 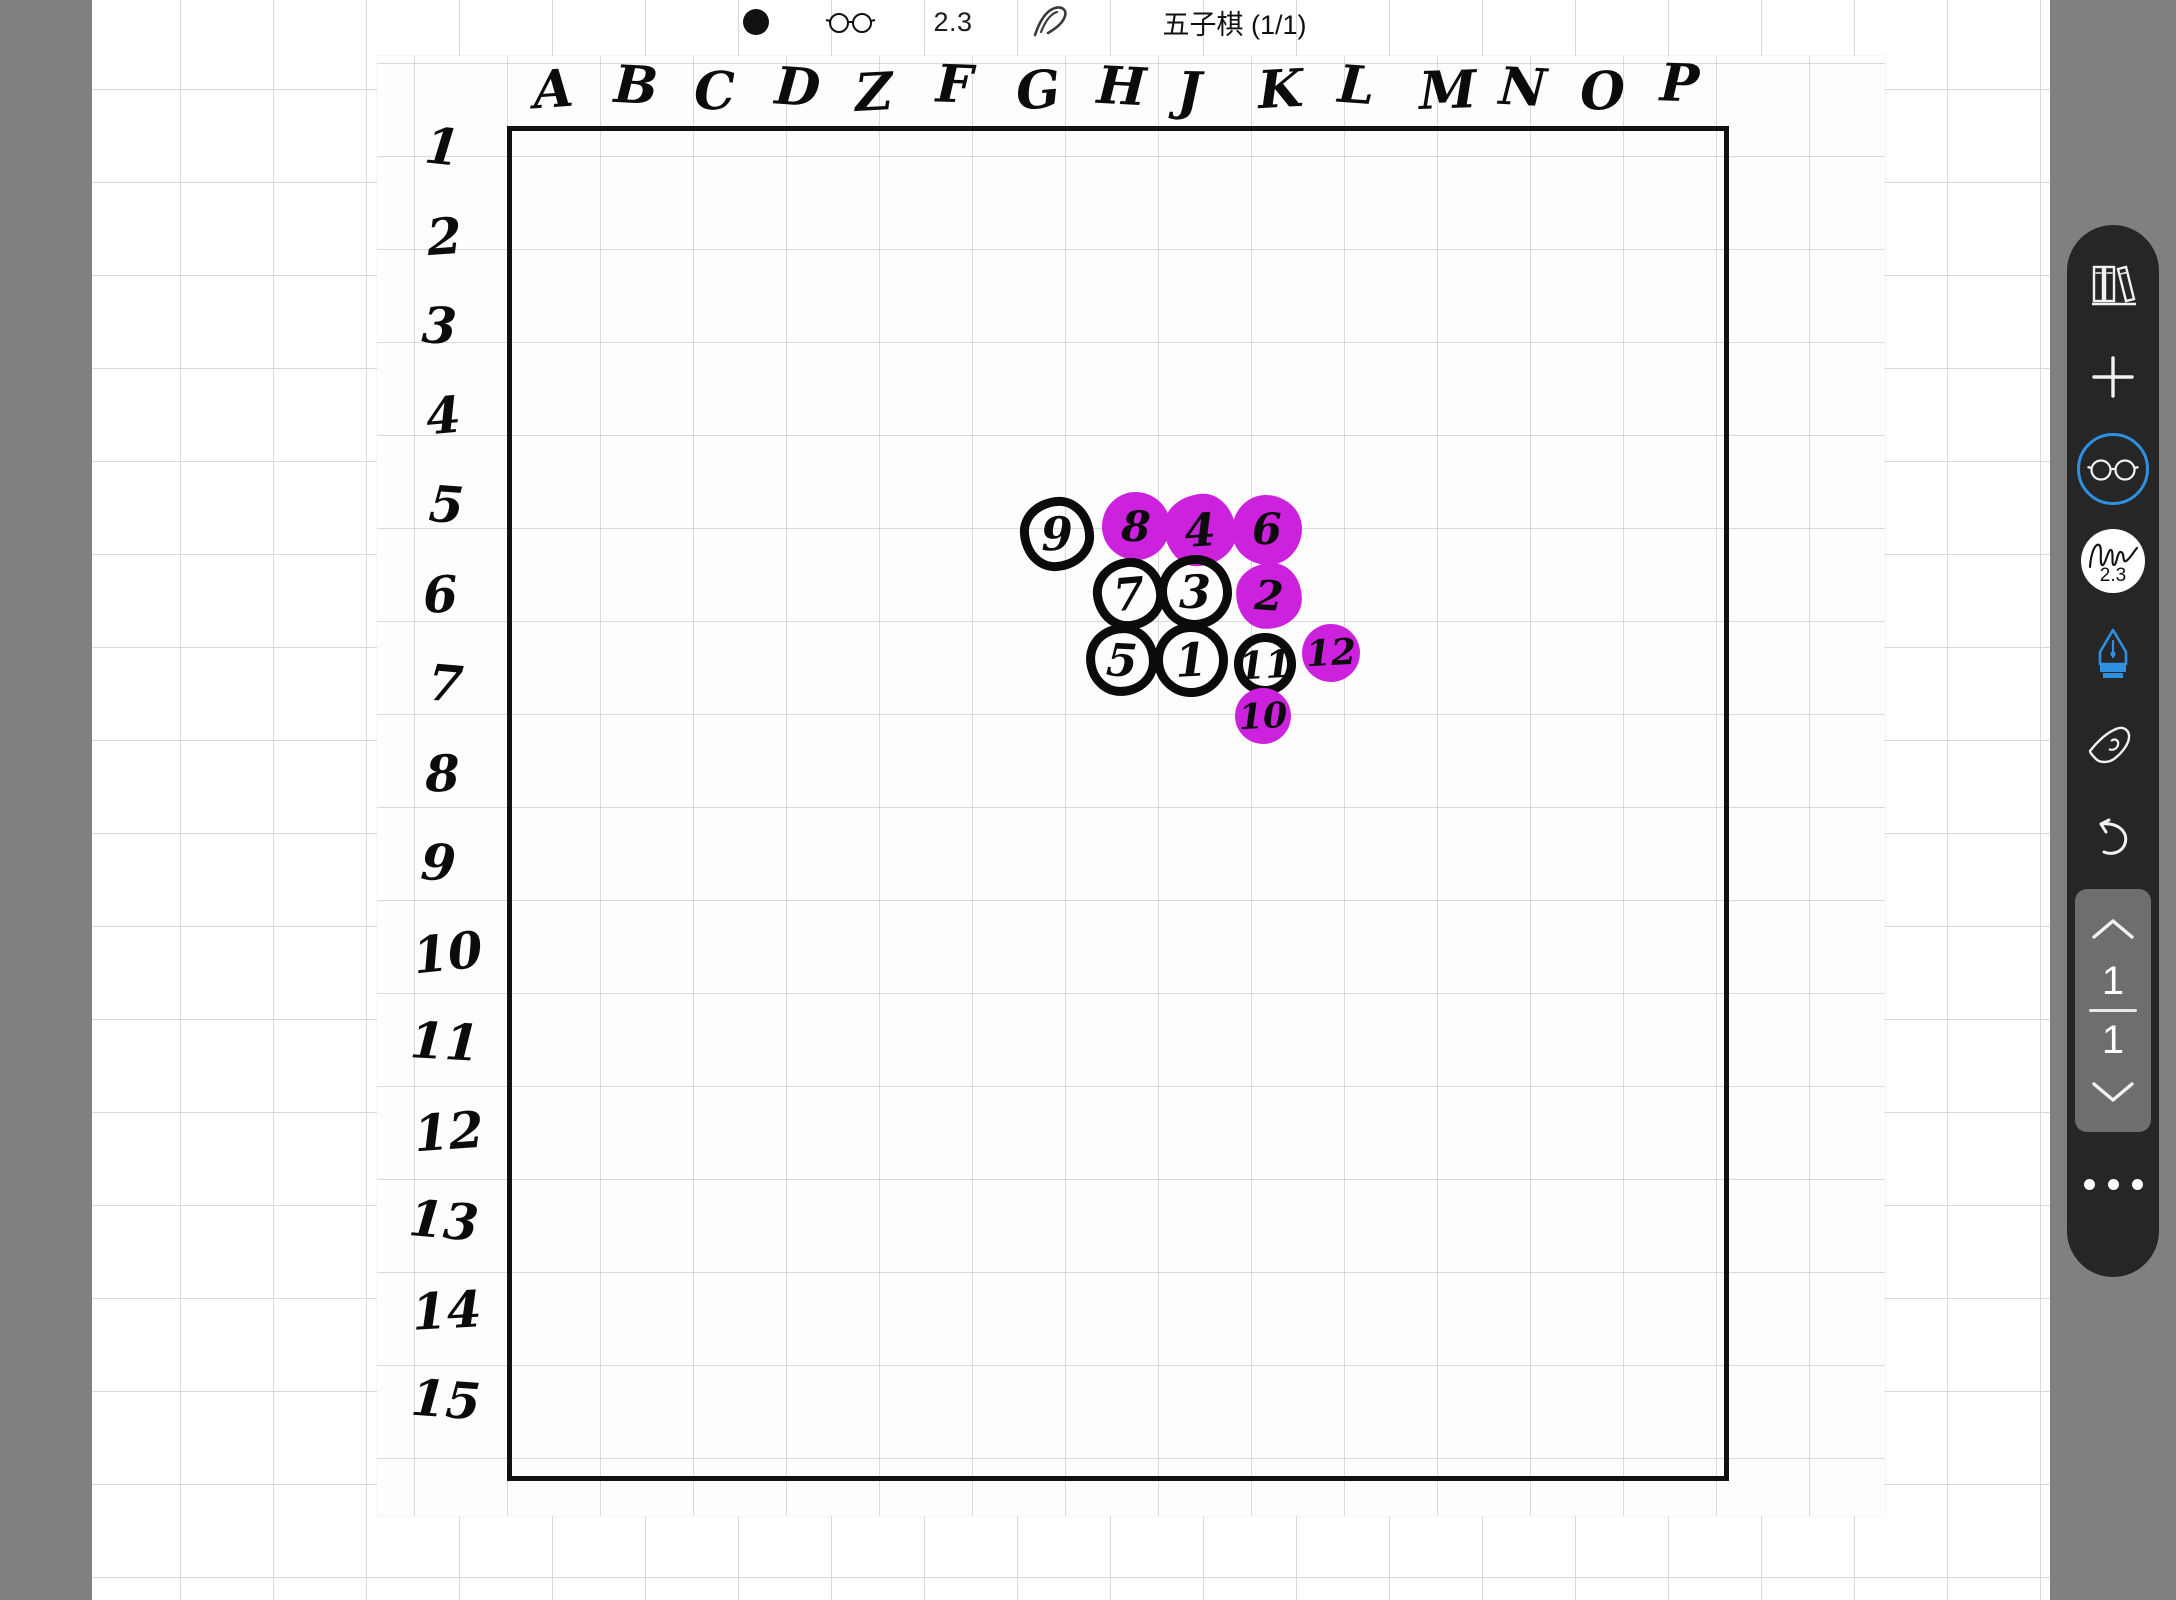 I want to click on document-title-label: 五子棋 (1/1), so click(x=1234, y=24).